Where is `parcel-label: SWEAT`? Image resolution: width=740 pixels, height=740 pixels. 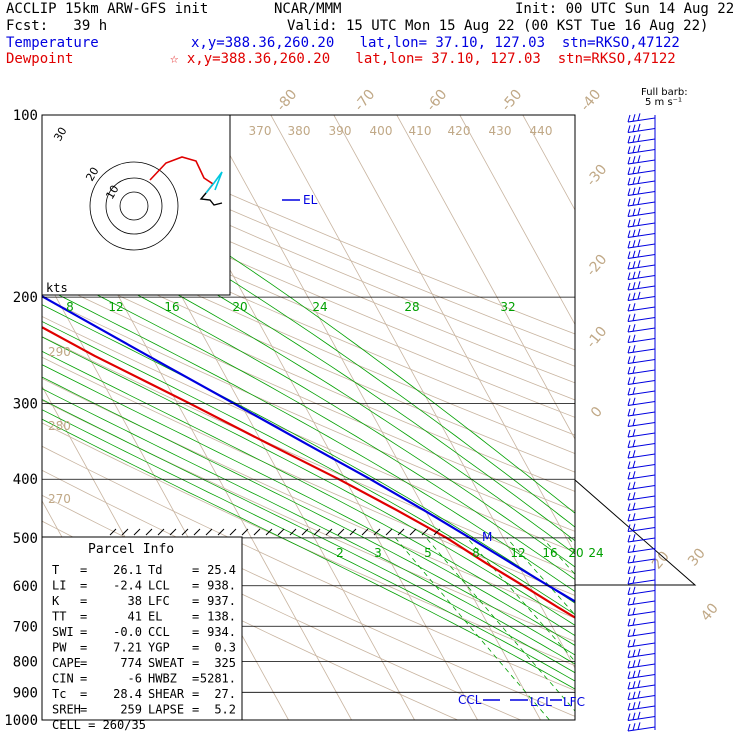 parcel-label: SWEAT is located at coordinates (166, 663).